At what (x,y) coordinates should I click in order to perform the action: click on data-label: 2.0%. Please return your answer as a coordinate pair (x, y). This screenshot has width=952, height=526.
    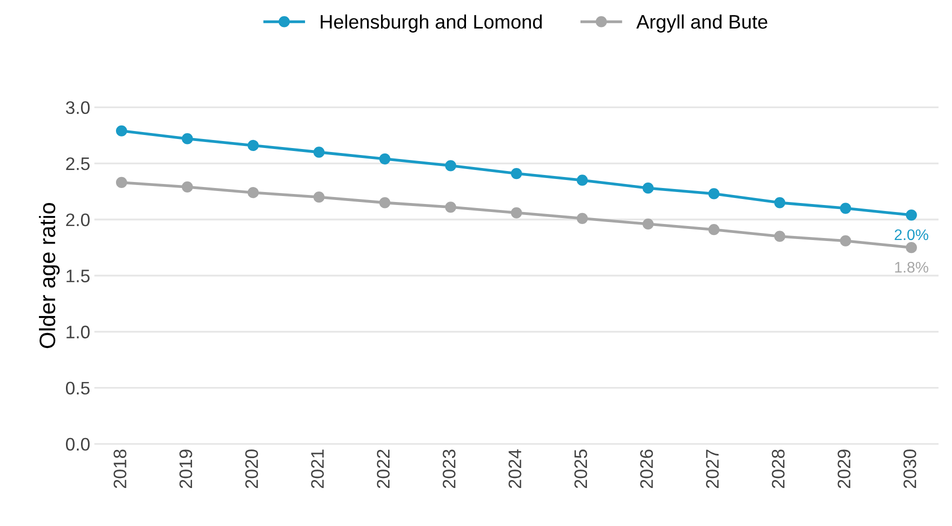
    Looking at the image, I should click on (911, 234).